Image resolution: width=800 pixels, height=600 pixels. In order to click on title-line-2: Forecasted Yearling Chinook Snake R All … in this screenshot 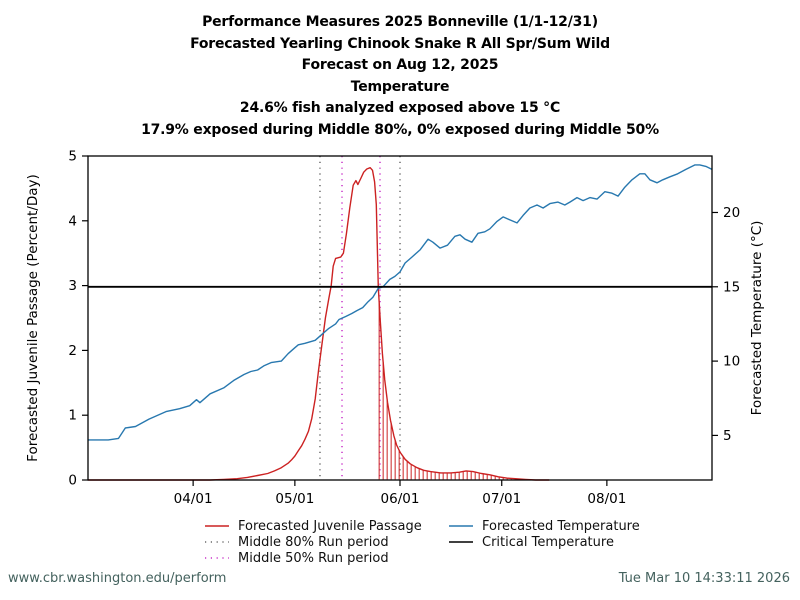, I will do `click(400, 43)`.